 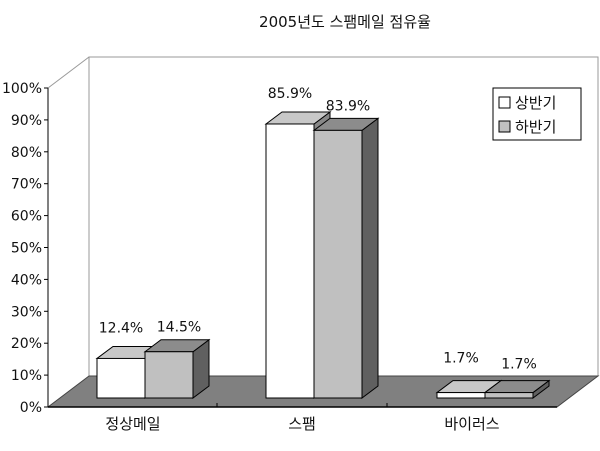 I want to click on chart-title: 2005년도 스팸메일 점유율, so click(x=345, y=22).